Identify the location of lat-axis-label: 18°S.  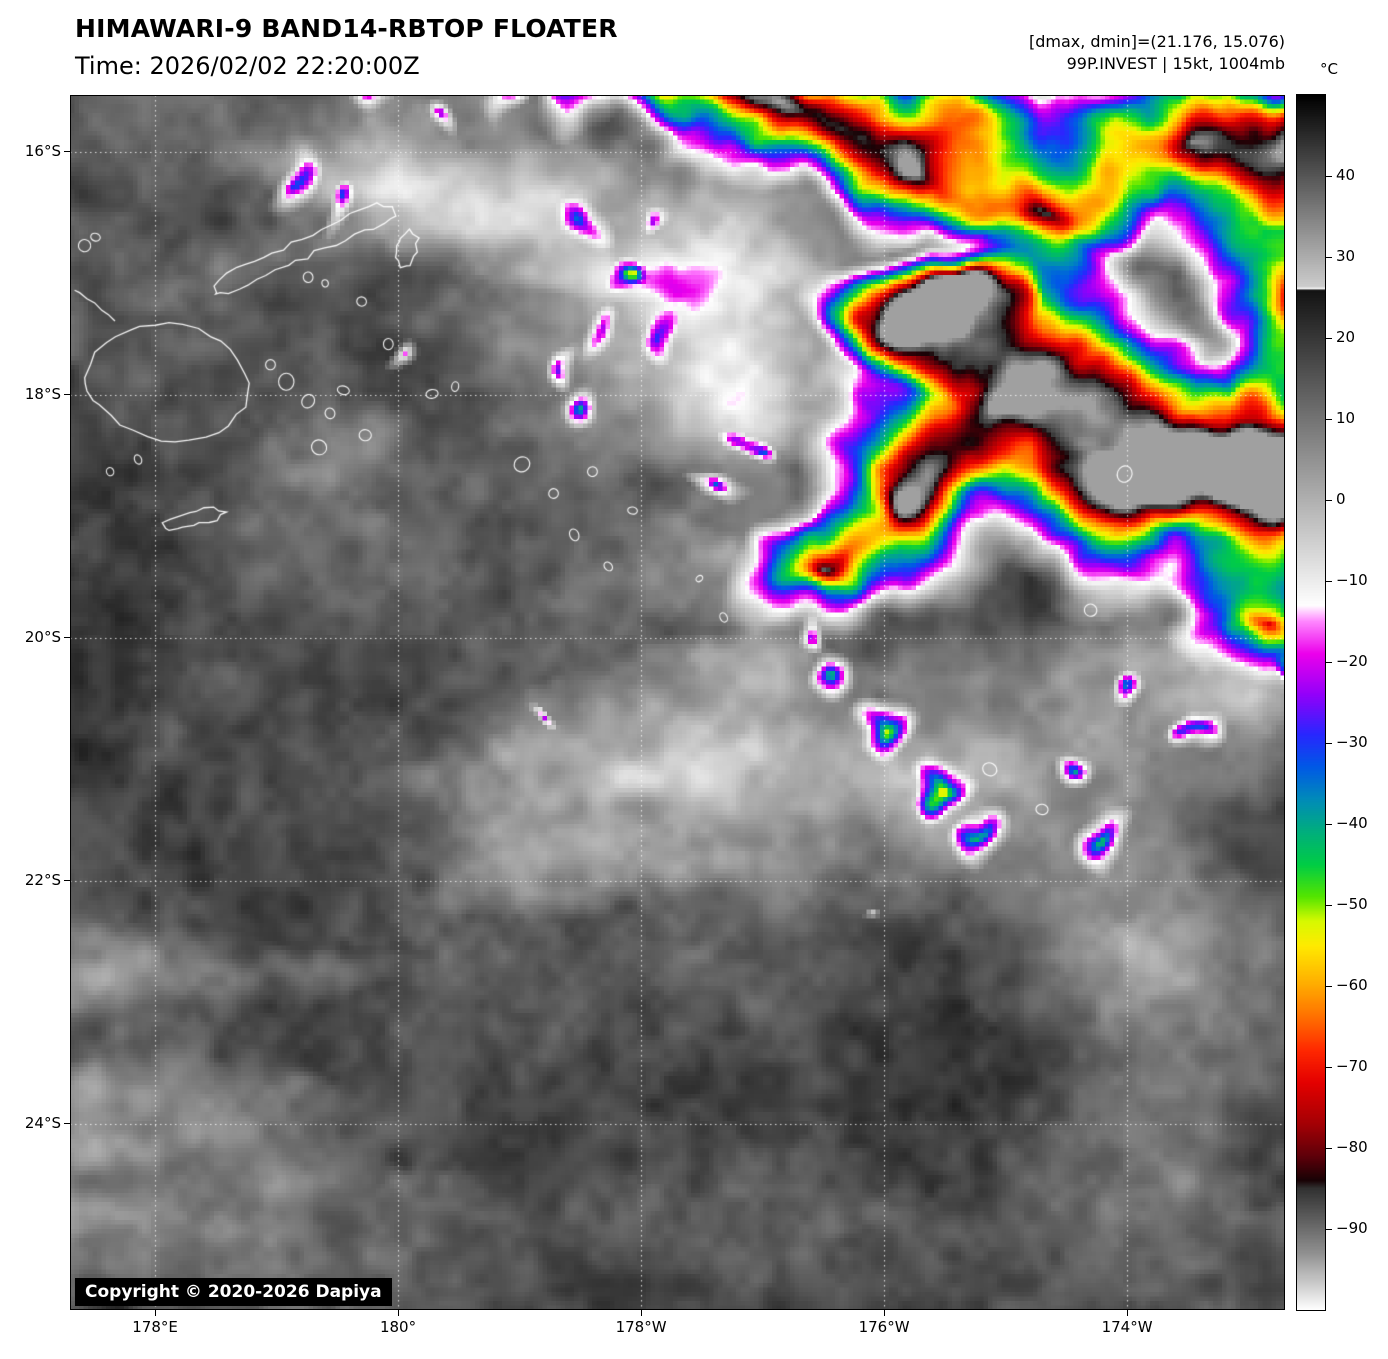
(42, 393).